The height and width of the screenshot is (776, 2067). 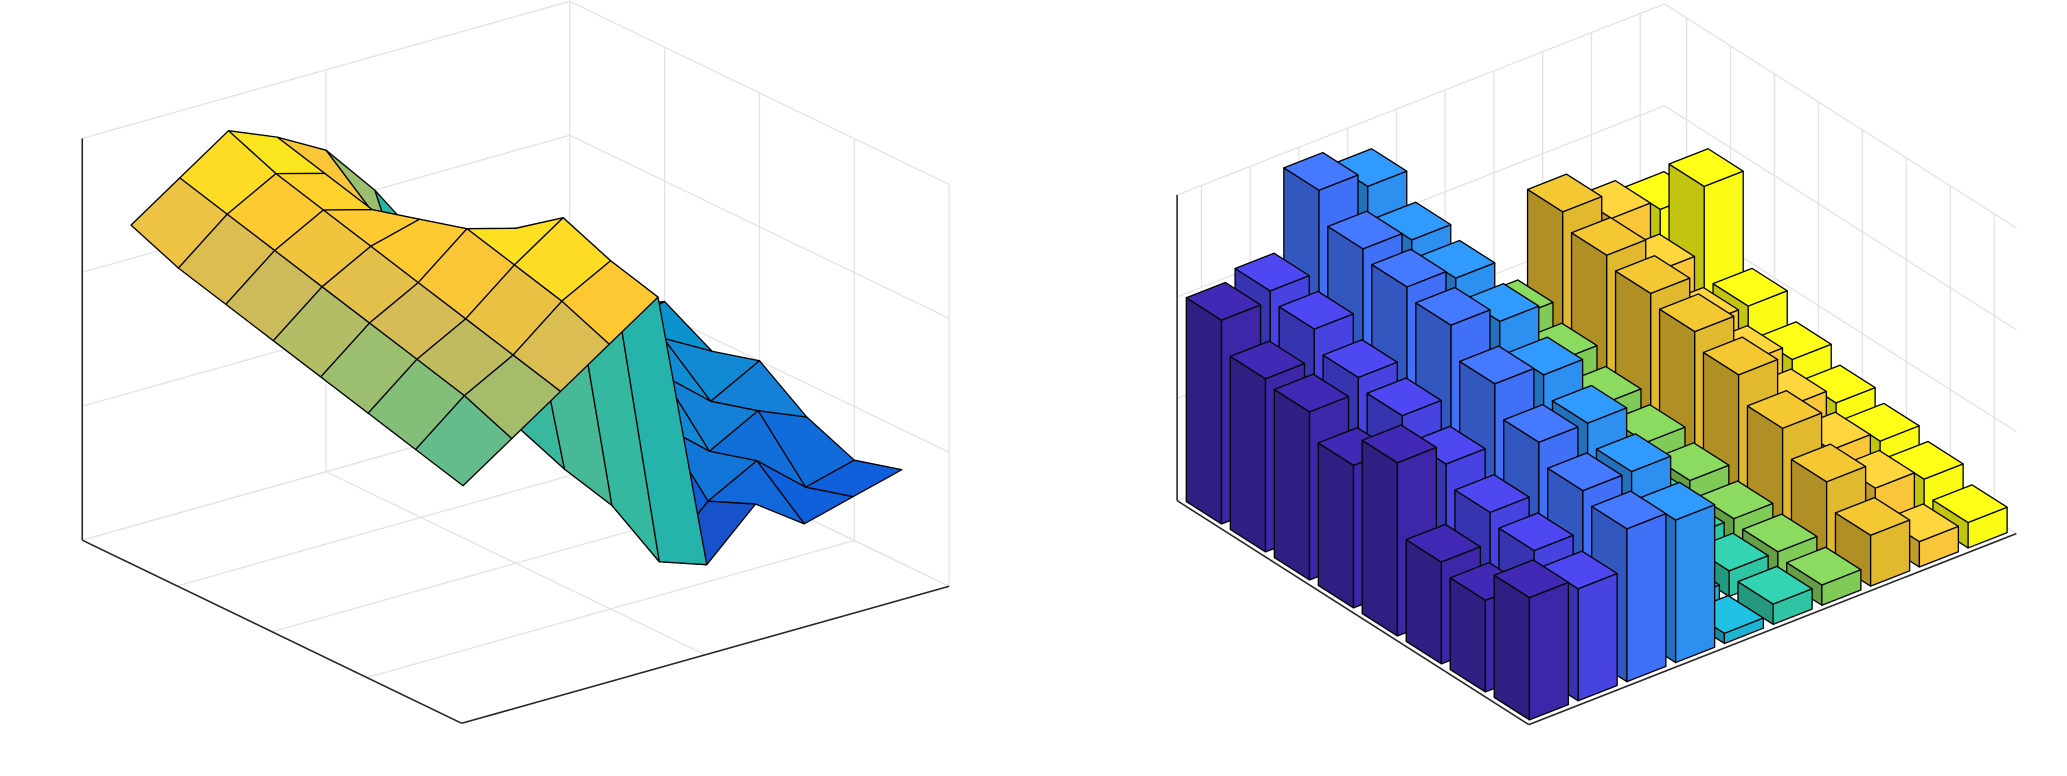 I want to click on surface-patch, so click(x=463, y=440).